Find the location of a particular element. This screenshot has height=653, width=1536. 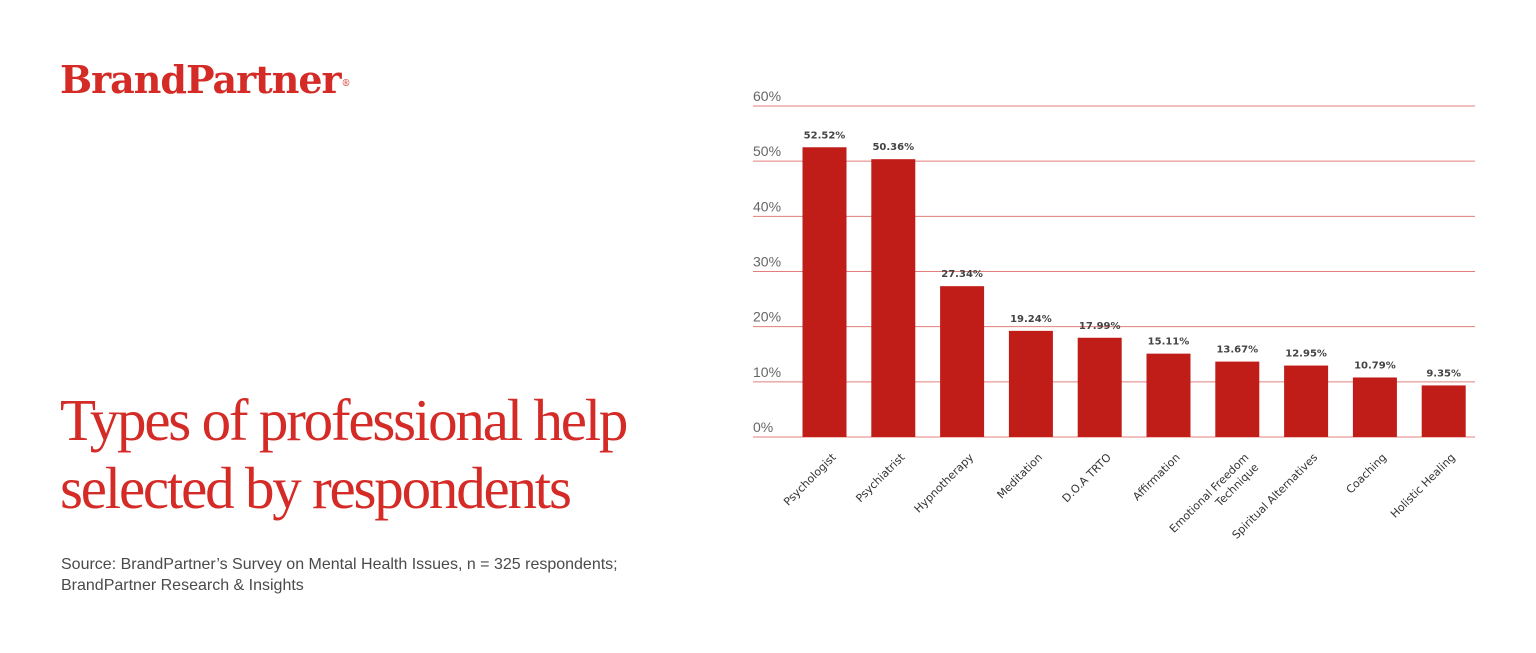

x-tick-label: D.O.A TRTO is located at coordinates (1087, 478).